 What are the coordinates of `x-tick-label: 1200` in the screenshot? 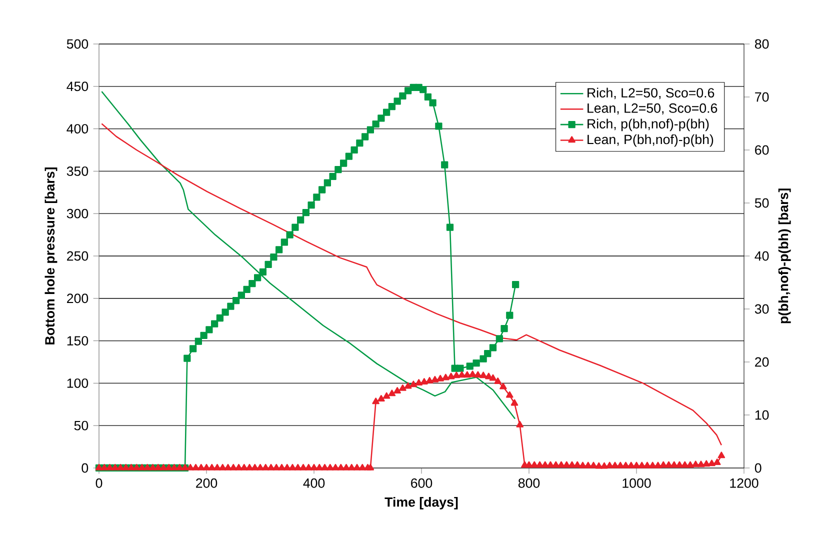 It's located at (744, 483).